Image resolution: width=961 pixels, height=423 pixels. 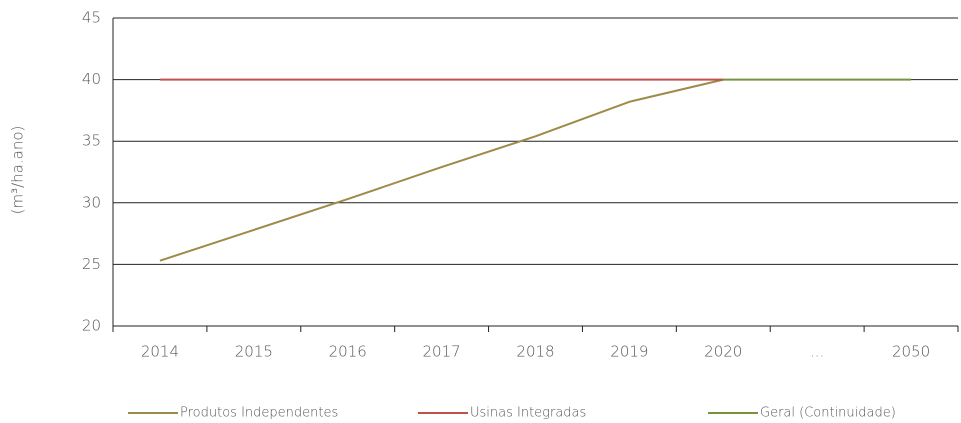 I want to click on x-tick-label: 2018, so click(x=535, y=352).